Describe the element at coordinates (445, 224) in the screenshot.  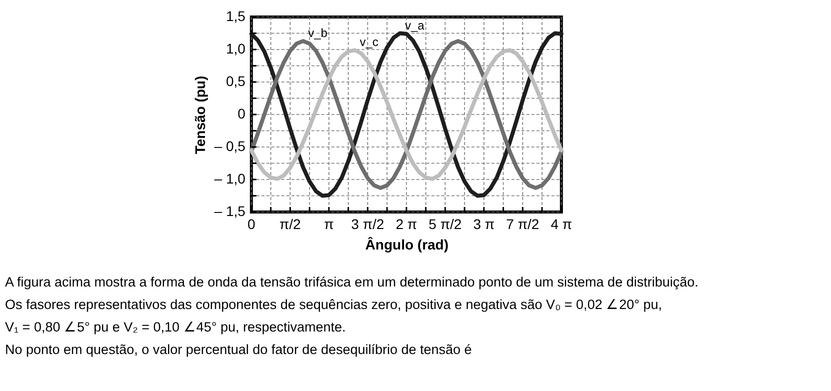
I see `x-tick-label: 5 π/2` at that location.